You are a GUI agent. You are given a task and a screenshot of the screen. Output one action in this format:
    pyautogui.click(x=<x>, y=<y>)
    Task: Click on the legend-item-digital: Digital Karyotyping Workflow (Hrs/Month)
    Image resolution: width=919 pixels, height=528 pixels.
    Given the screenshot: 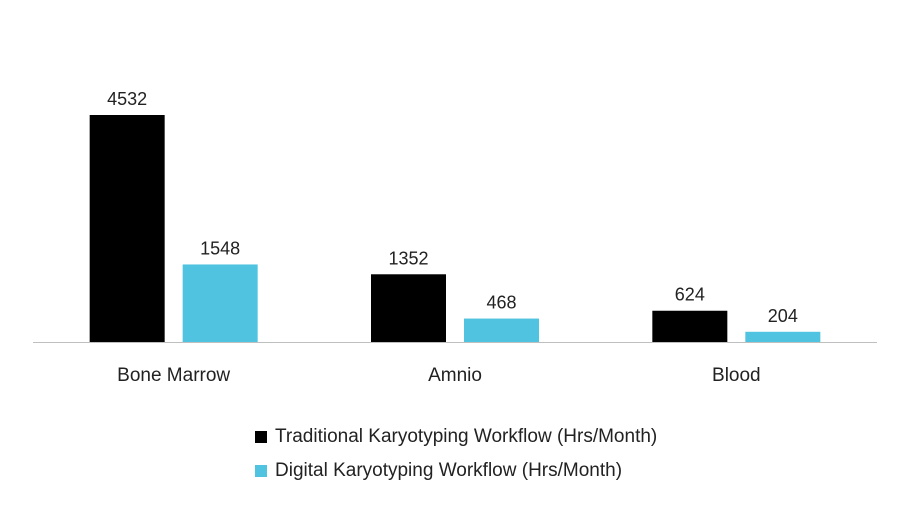 What is the action you would take?
    pyautogui.click(x=456, y=471)
    